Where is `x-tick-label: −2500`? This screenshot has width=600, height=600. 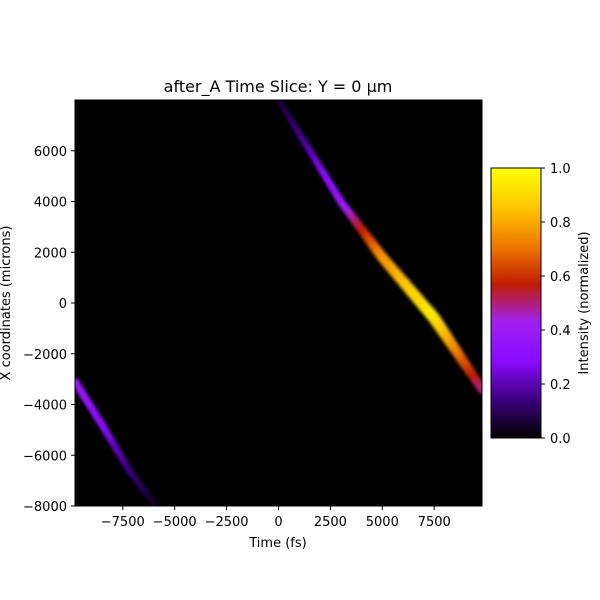
x-tick-label: −2500 is located at coordinates (227, 522).